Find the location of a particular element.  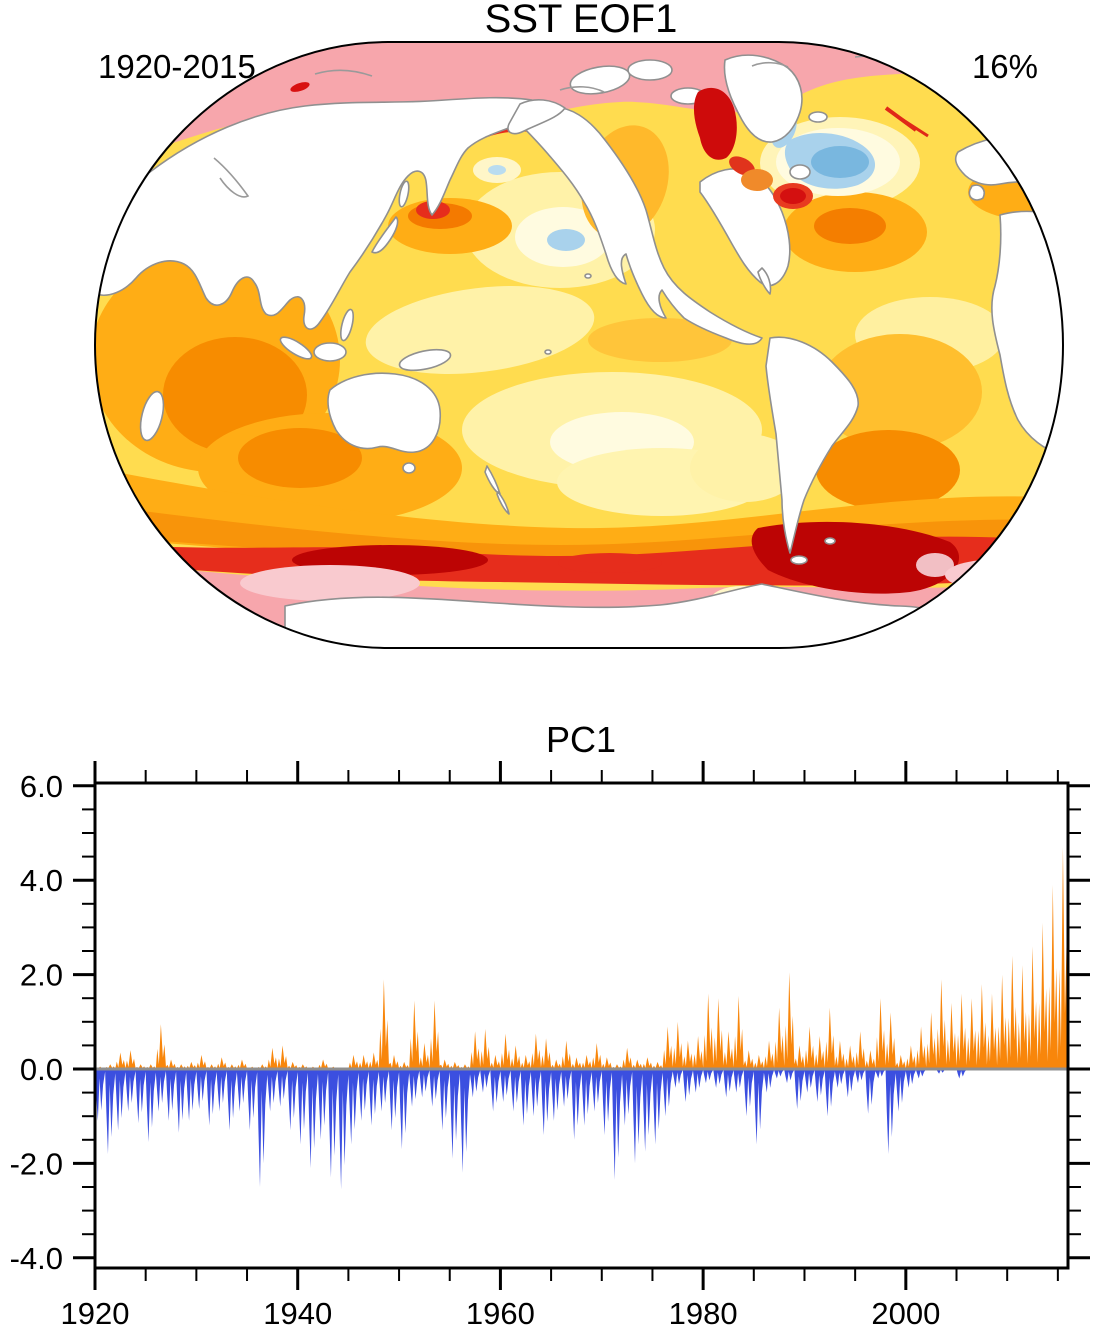

land-newfoundland is located at coordinates (800, 172).